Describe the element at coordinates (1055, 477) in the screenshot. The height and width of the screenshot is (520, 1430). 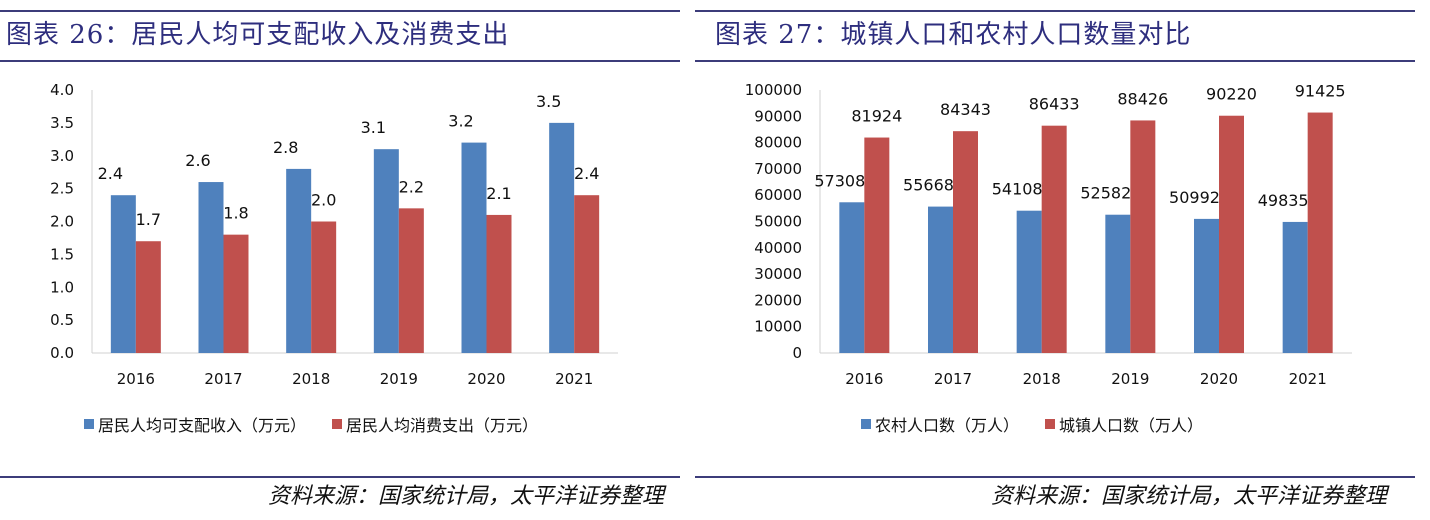
I see `bottom-rule` at that location.